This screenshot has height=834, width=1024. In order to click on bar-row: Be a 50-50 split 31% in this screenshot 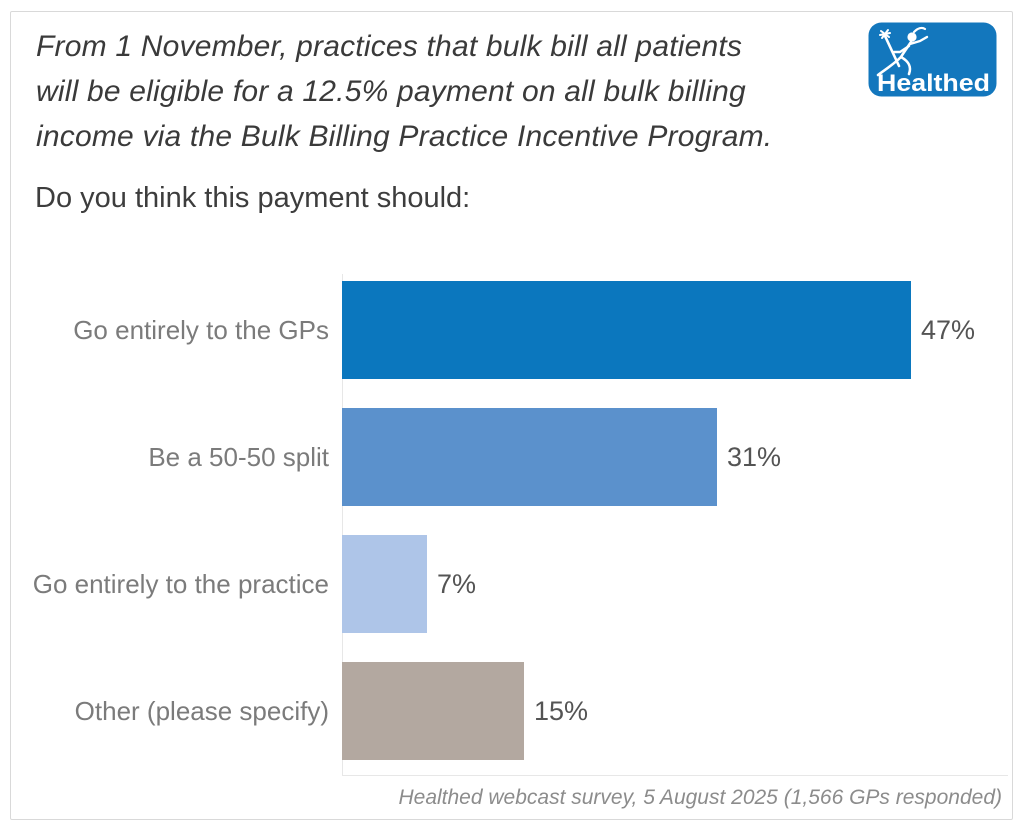, I will do `click(512, 457)`.